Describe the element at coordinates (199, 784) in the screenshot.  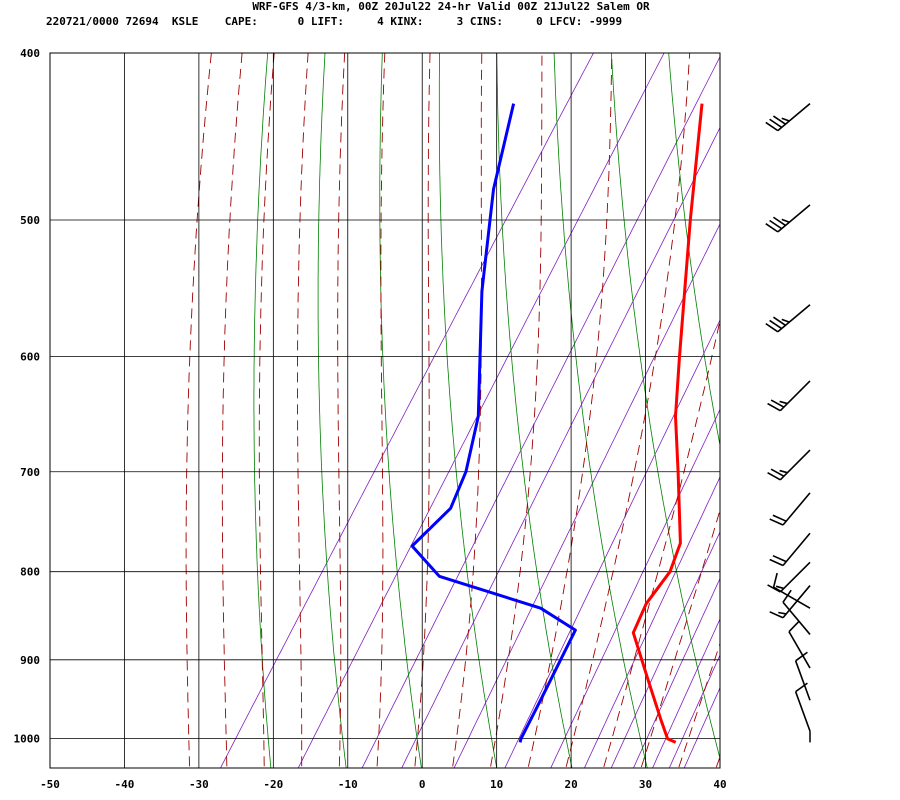
I see `temperature-tick-label: -30` at that location.